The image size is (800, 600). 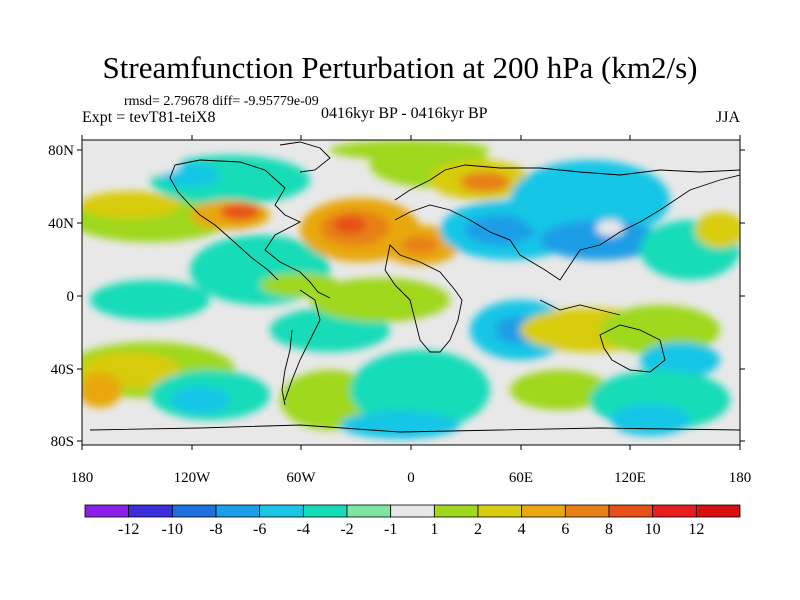 I want to click on lat-label: 80S, so click(x=62, y=442).